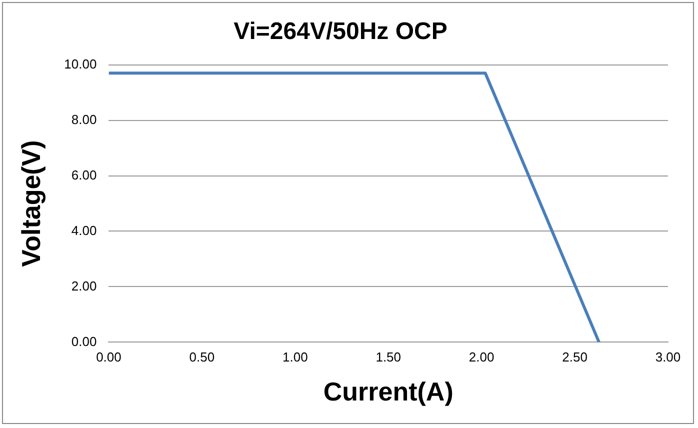  Describe the element at coordinates (668, 357) in the screenshot. I see `x-tick-label: 3.00` at that location.